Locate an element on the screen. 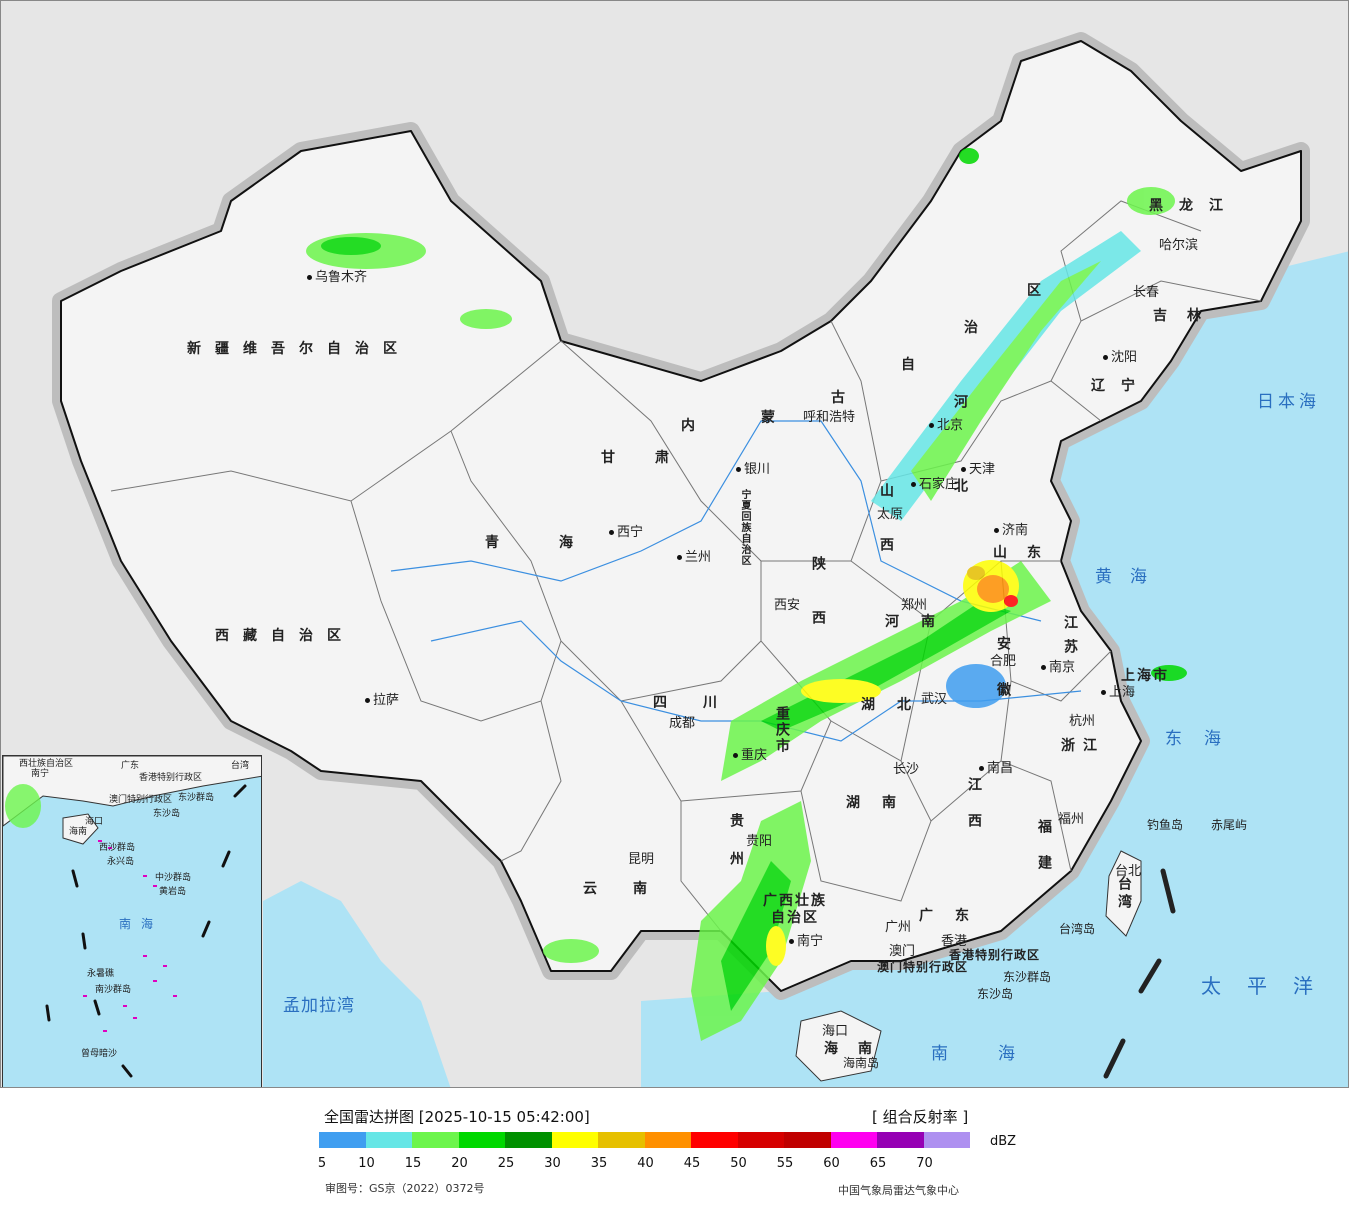  inset-guangdong: 广东 is located at coordinates (130, 766).